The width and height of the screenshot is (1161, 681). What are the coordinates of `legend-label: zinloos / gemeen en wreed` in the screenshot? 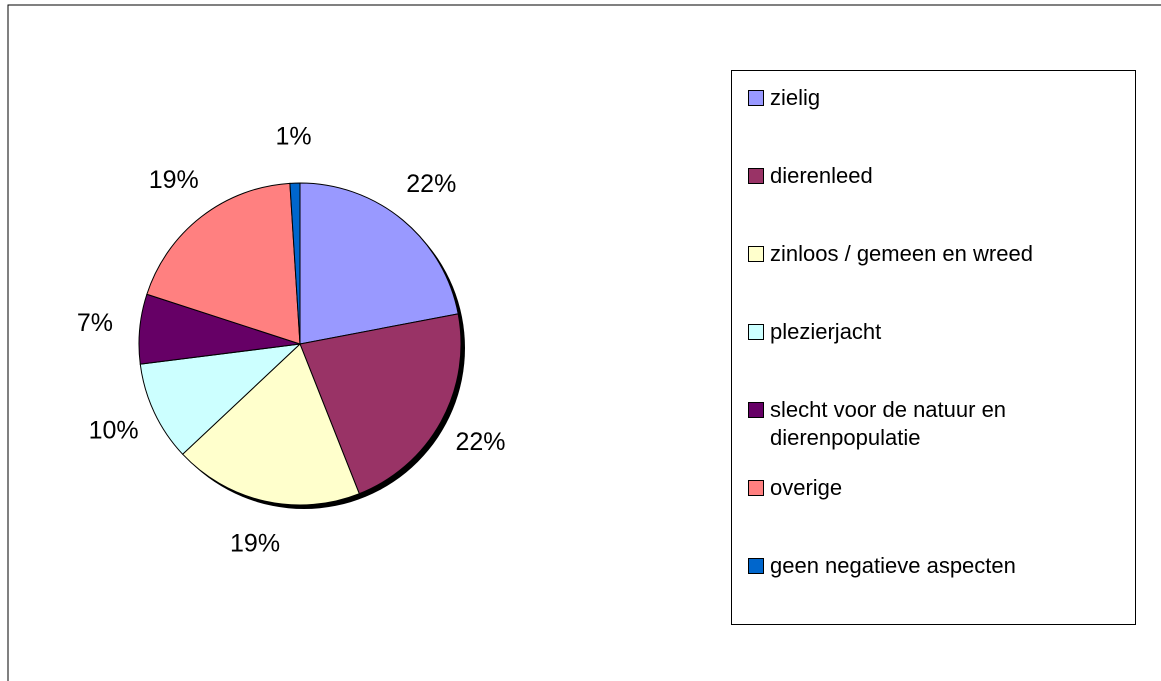 It's located at (901, 253).